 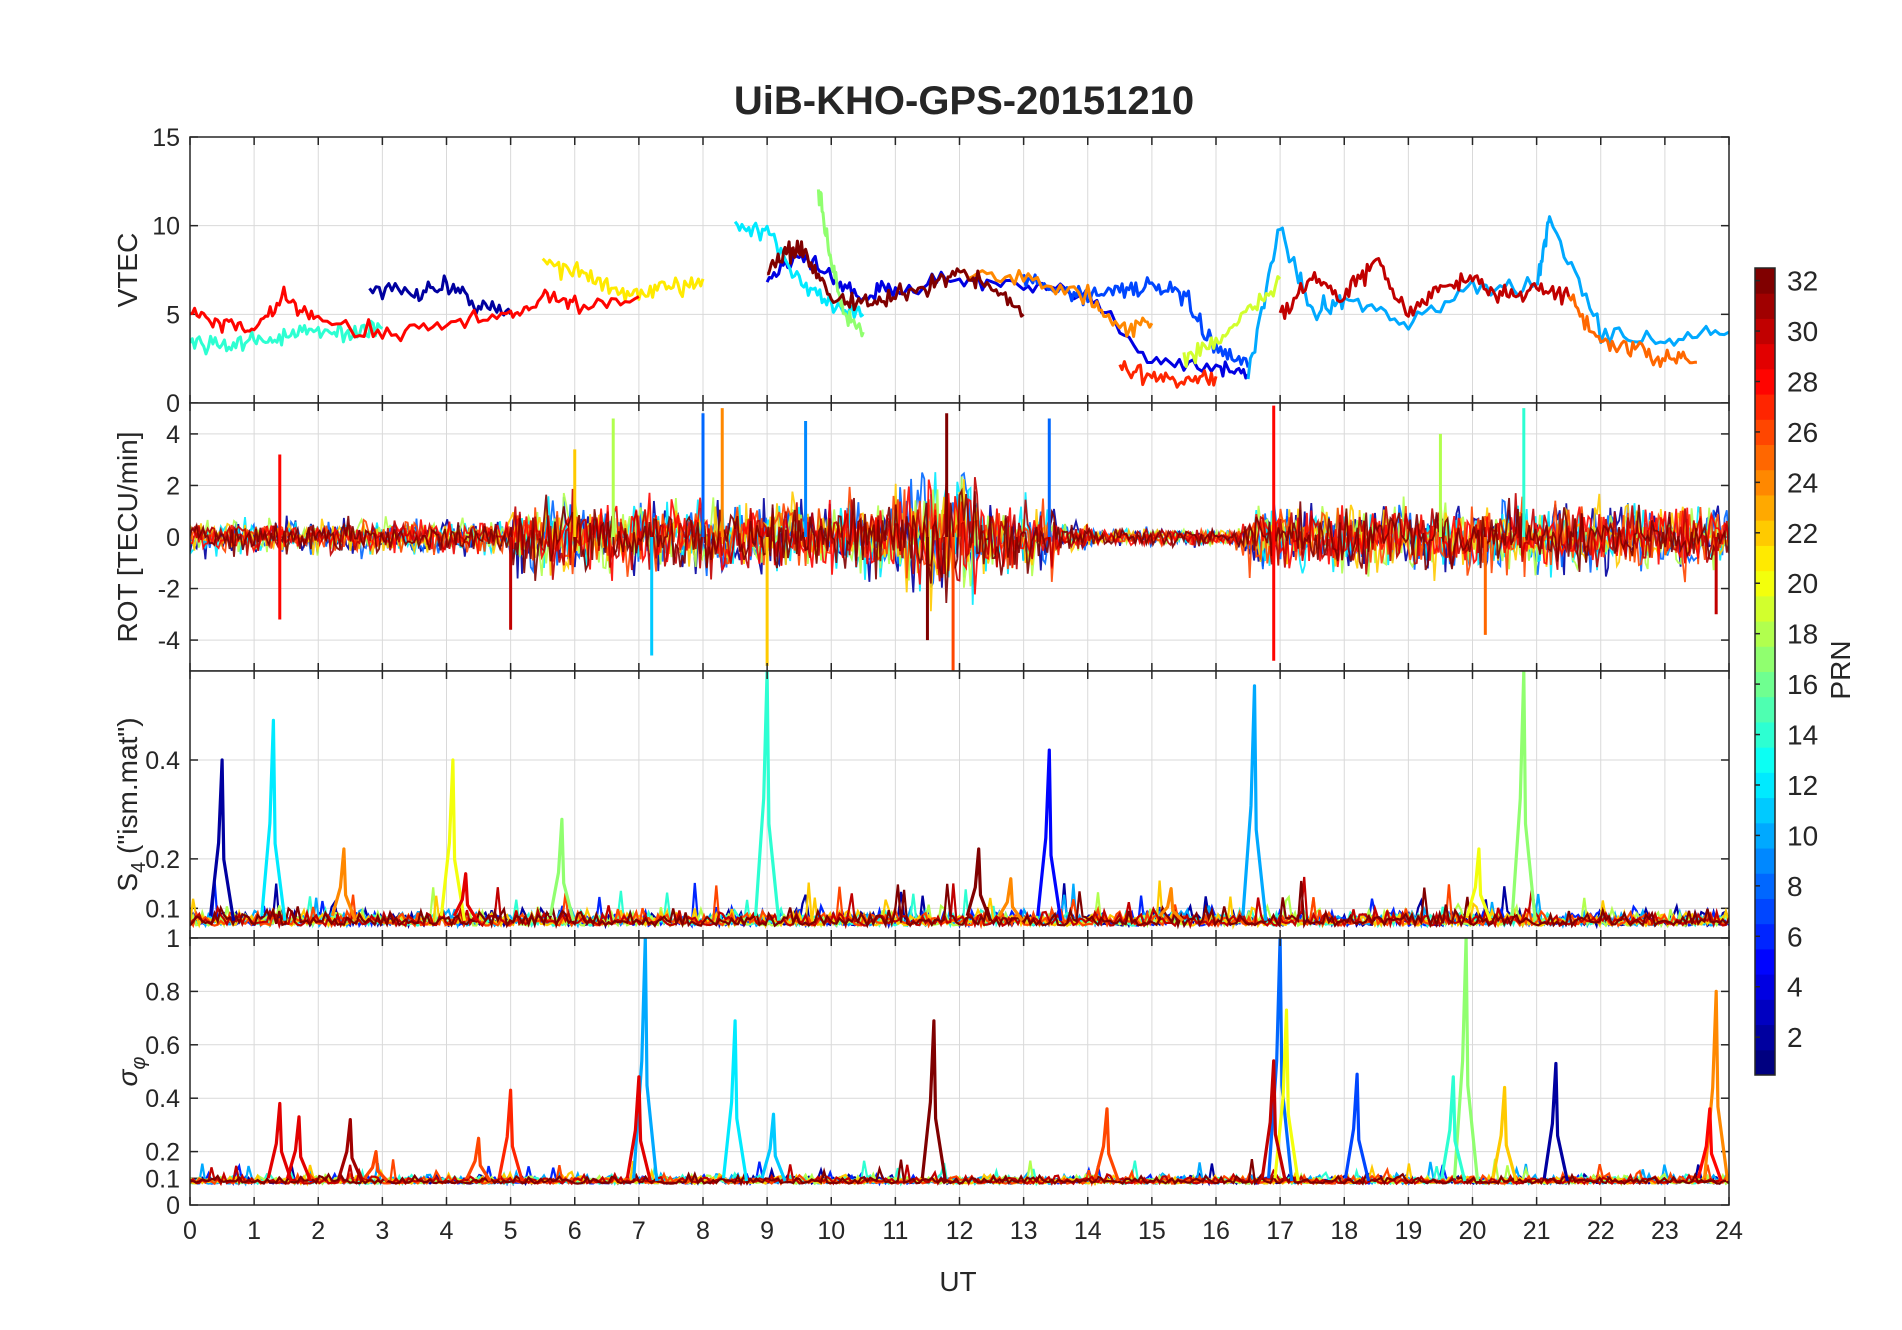 What do you see at coordinates (1152, 1231) in the screenshot?
I see `x-tick-label: 15` at bounding box center [1152, 1231].